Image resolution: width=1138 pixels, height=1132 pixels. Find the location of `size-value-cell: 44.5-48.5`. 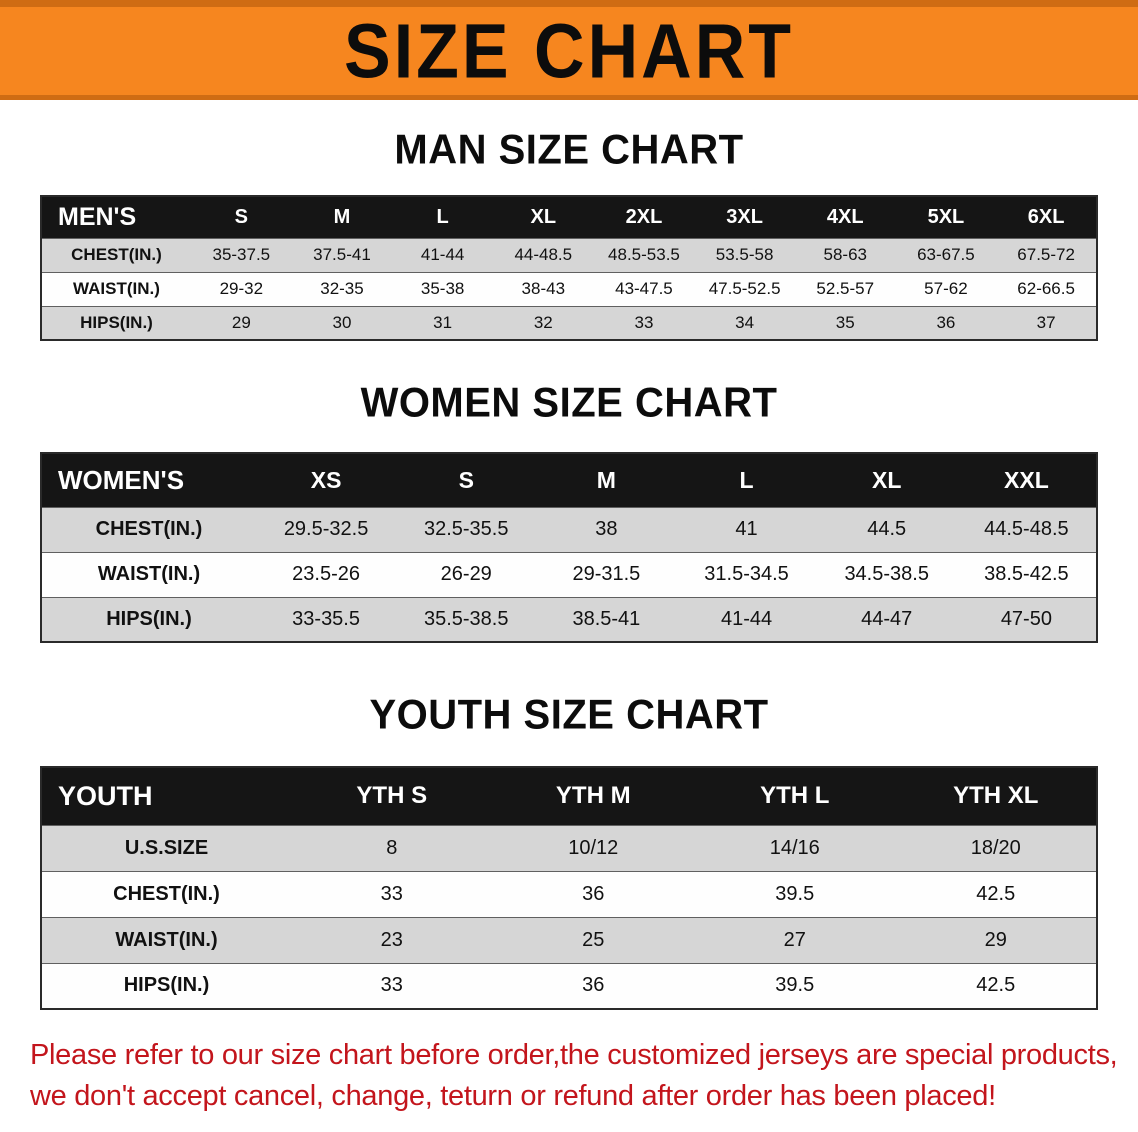

size-value-cell: 44.5-48.5 is located at coordinates (1026, 529).